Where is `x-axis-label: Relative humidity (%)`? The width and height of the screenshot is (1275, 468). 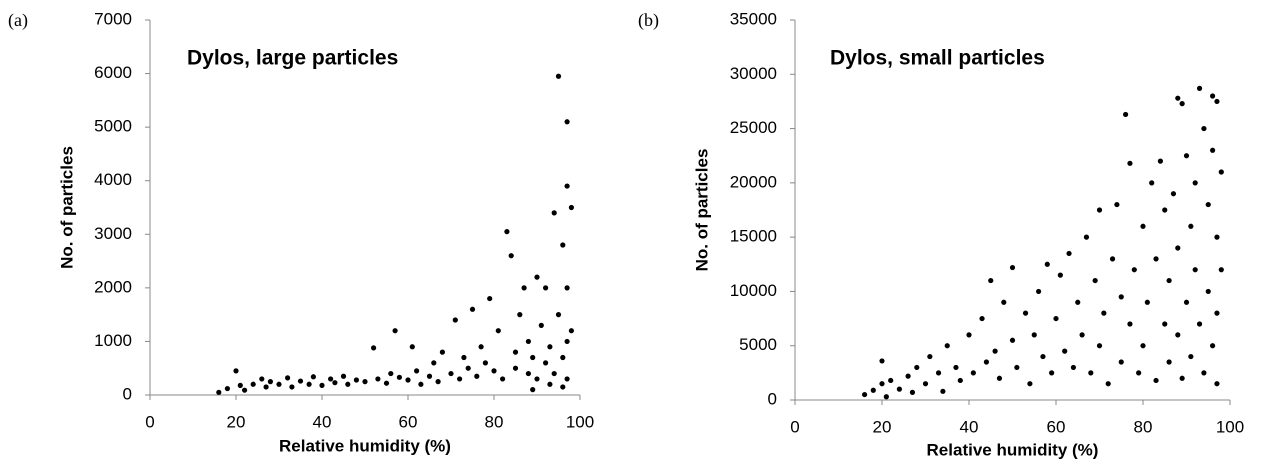 x-axis-label: Relative humidity (%) is located at coordinates (1013, 449).